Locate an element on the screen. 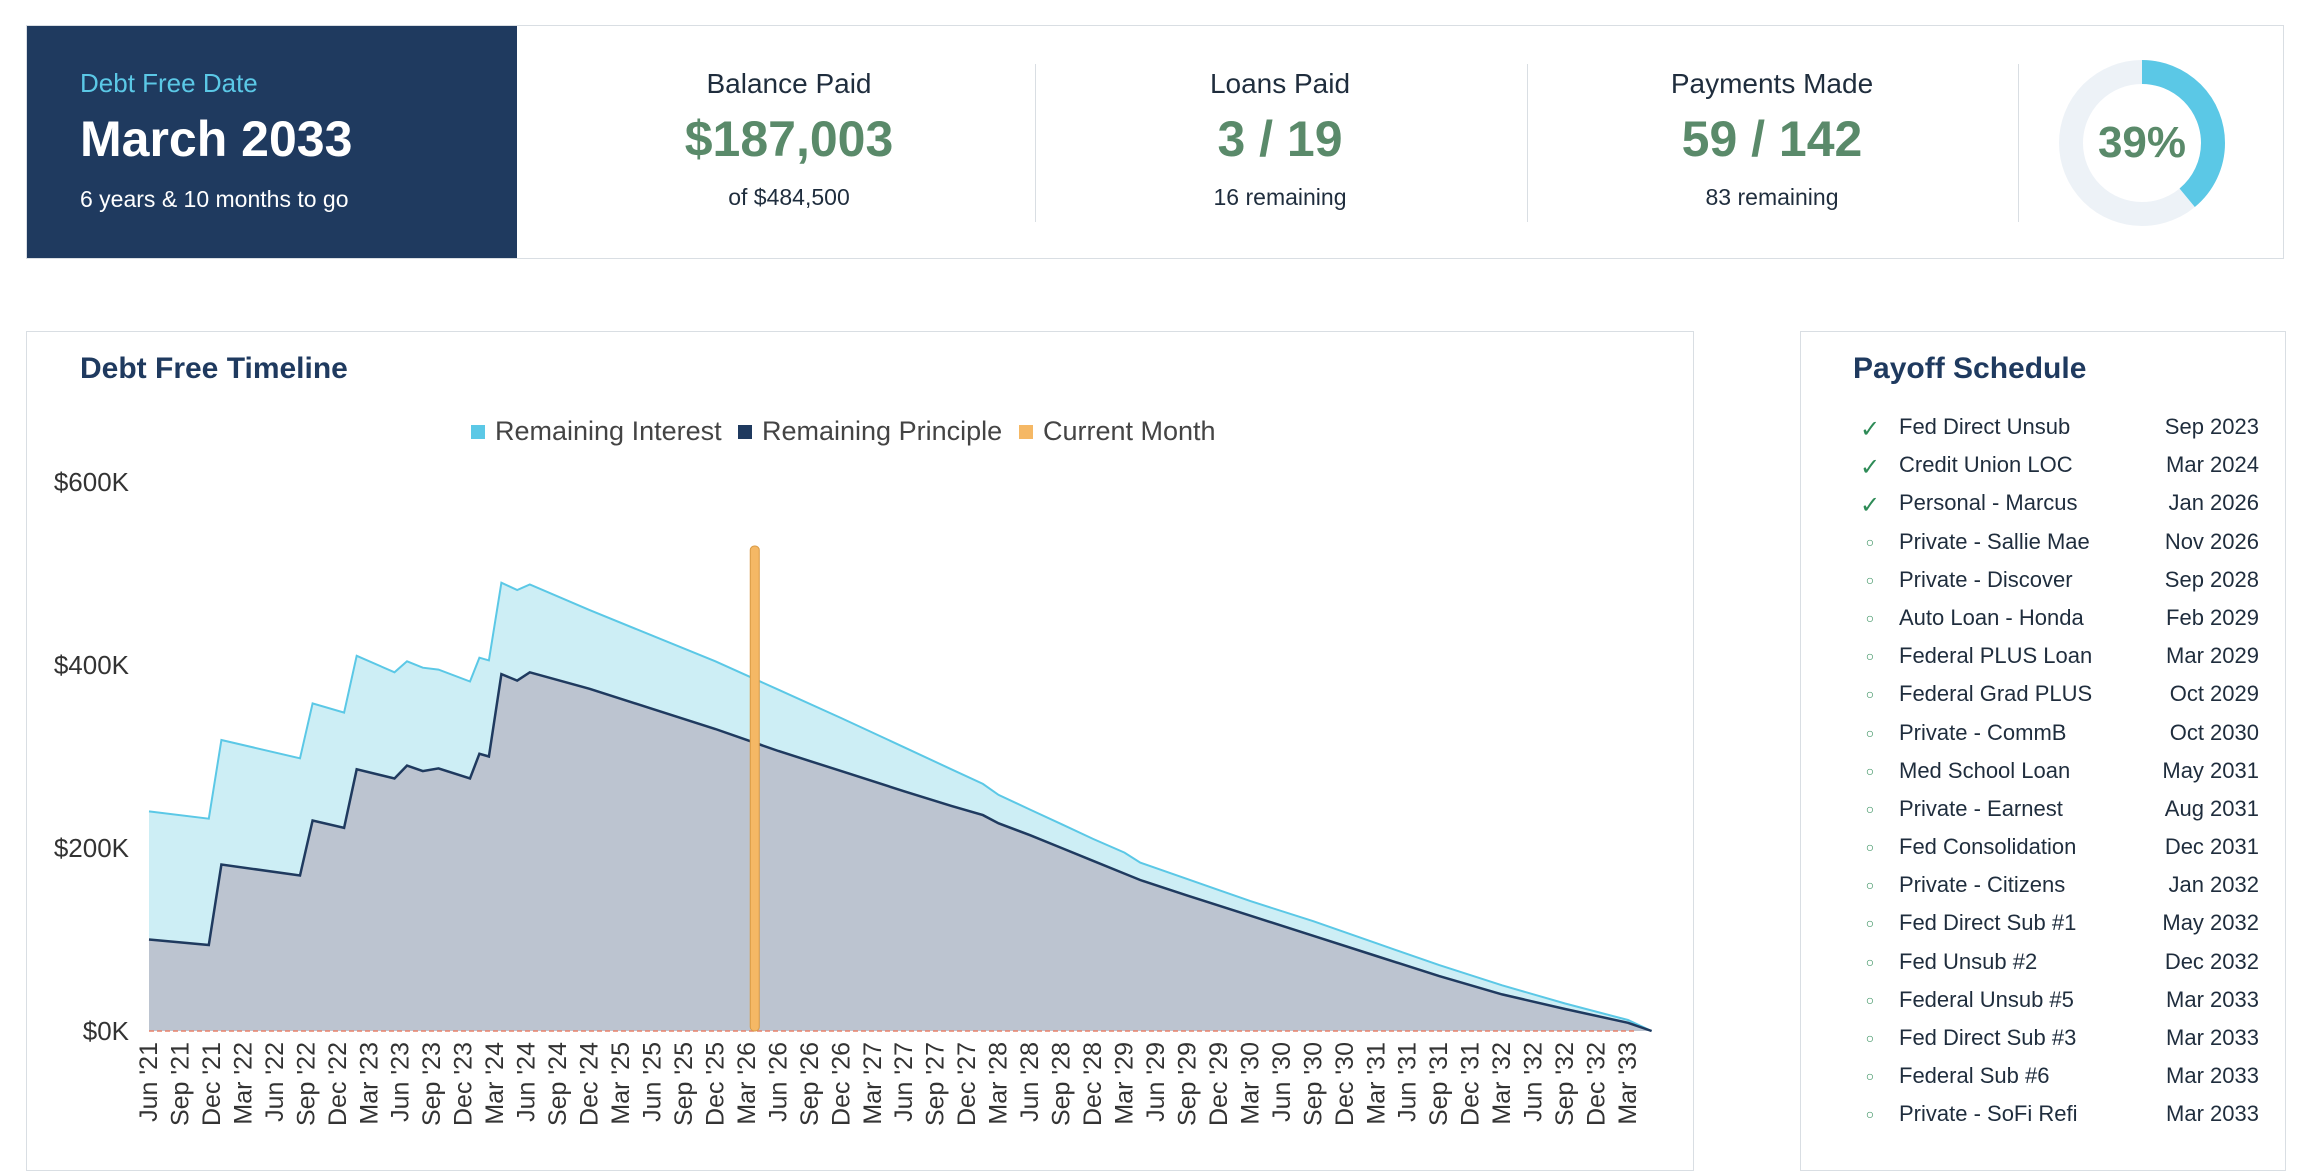 The width and height of the screenshot is (2310, 1171). schedule-payoff-date: May 2031 is located at coordinates (2210, 770).